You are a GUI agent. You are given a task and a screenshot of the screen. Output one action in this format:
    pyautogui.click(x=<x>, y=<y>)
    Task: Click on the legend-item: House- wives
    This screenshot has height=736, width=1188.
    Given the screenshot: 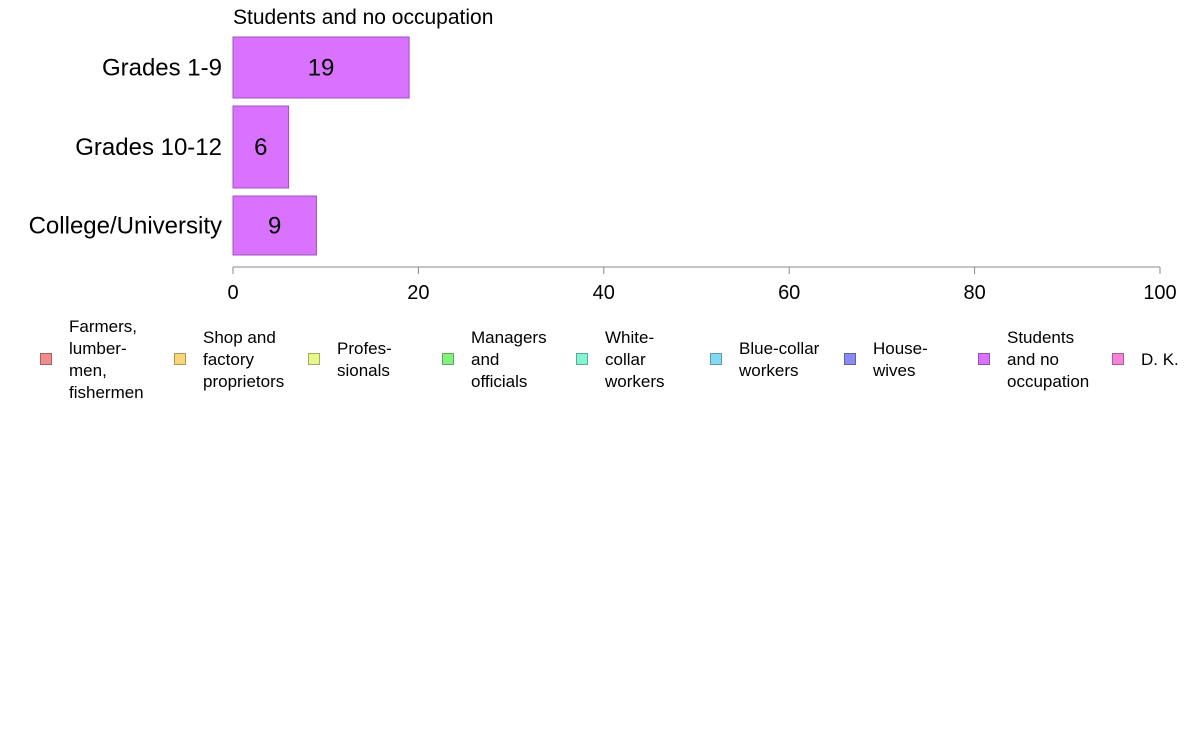 What is the action you would take?
    pyautogui.click(x=911, y=360)
    